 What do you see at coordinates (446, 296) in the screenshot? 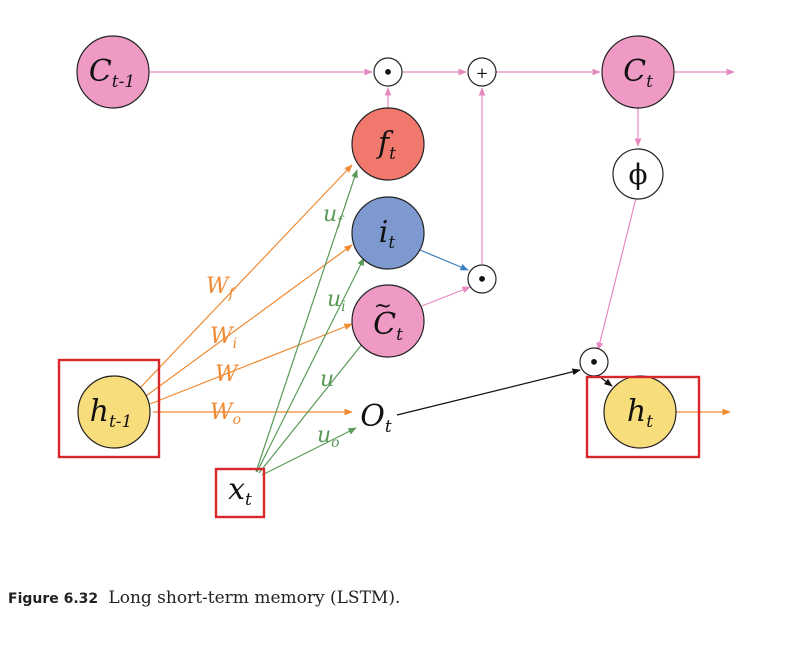
I see `arrow-ctilde-to-imult` at bounding box center [446, 296].